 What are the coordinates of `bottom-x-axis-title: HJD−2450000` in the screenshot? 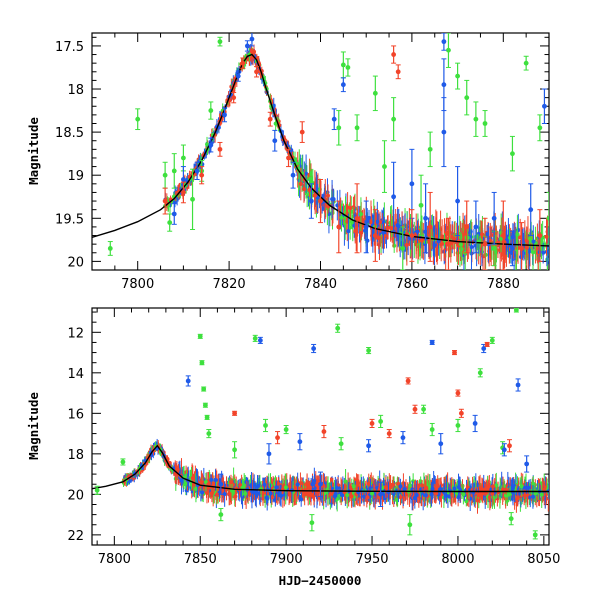 It's located at (320, 580).